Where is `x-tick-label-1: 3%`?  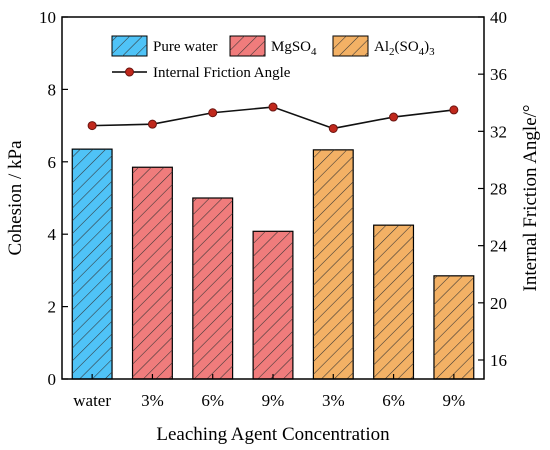 x-tick-label-1: 3% is located at coordinates (152, 400).